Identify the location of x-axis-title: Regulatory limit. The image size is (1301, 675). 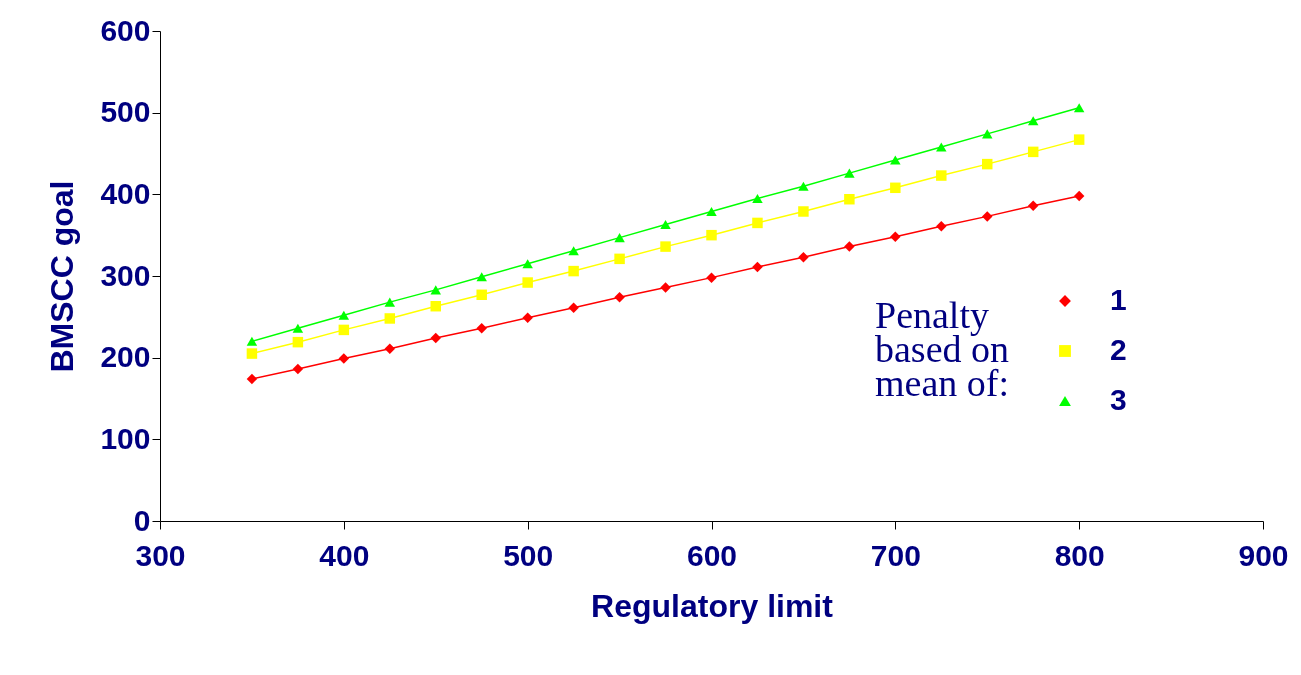
(712, 605).